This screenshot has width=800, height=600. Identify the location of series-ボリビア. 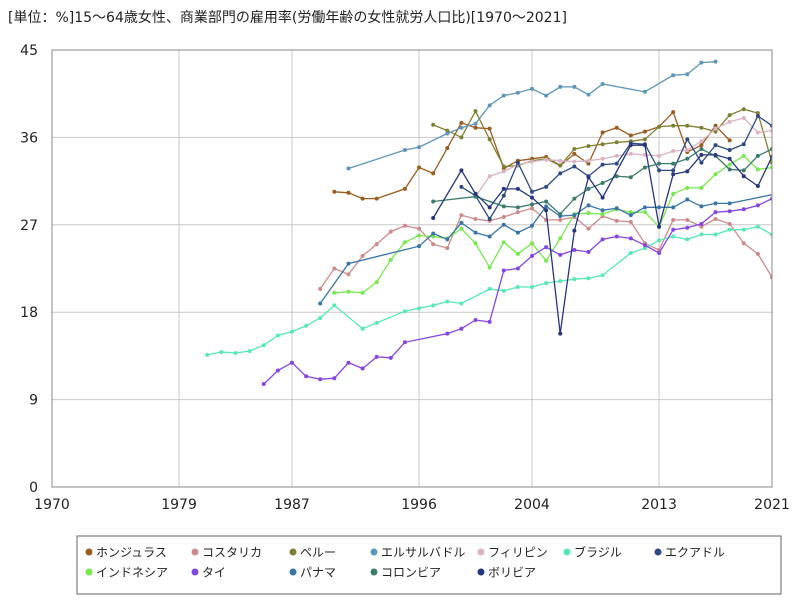
(601, 239).